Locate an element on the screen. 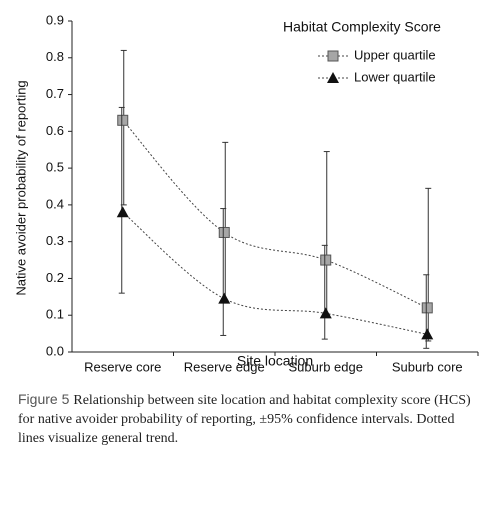 Image resolution: width=491 pixels, height=520 pixels. x-tick-label: Suburb core is located at coordinates (427, 366).